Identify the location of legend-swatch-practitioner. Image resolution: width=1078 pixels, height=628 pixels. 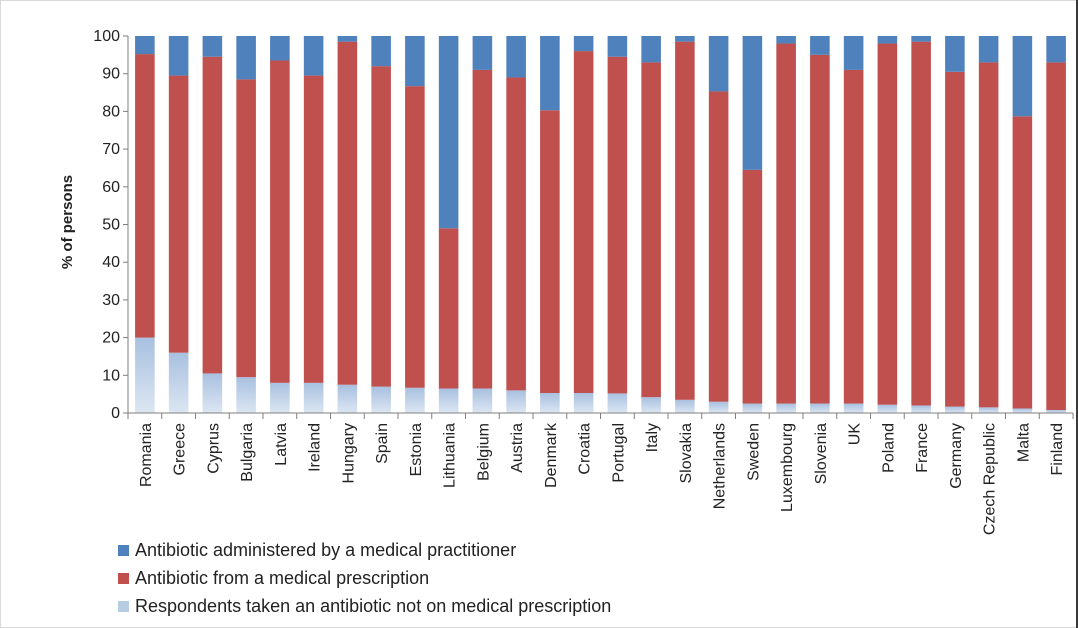
(123, 550).